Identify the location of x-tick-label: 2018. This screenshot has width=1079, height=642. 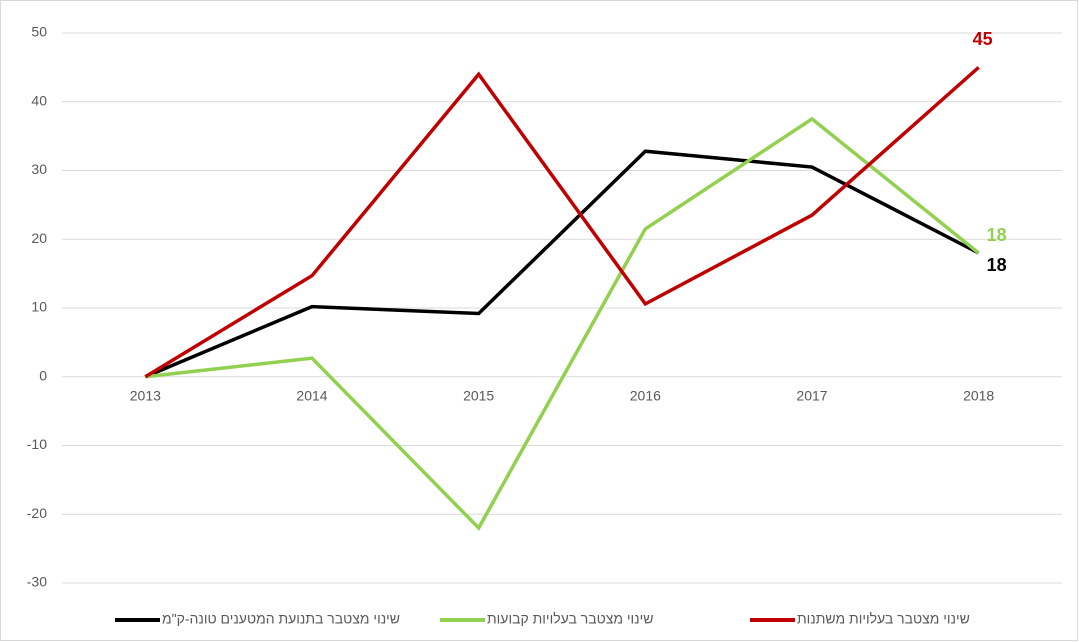
(978, 395).